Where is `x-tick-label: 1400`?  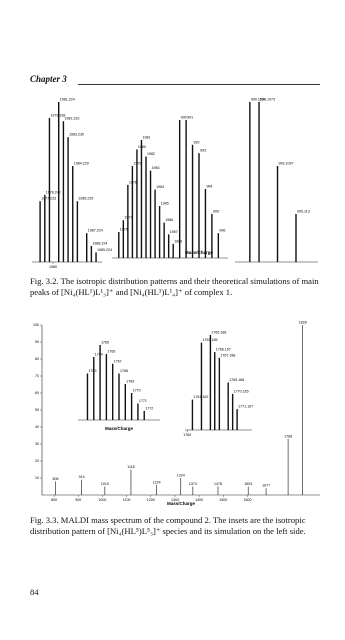 x-tick-label: 1400 is located at coordinates (199, 500).